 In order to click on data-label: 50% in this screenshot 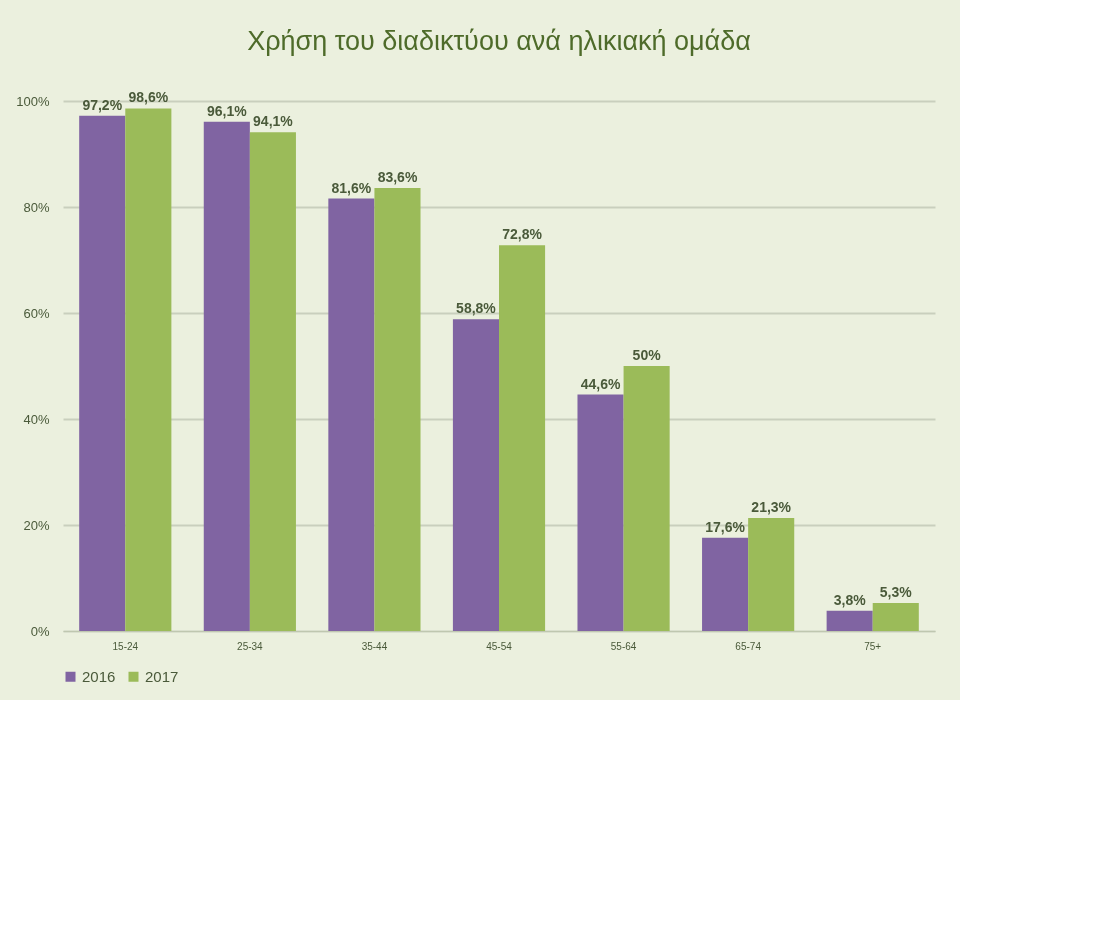, I will do `click(647, 355)`.